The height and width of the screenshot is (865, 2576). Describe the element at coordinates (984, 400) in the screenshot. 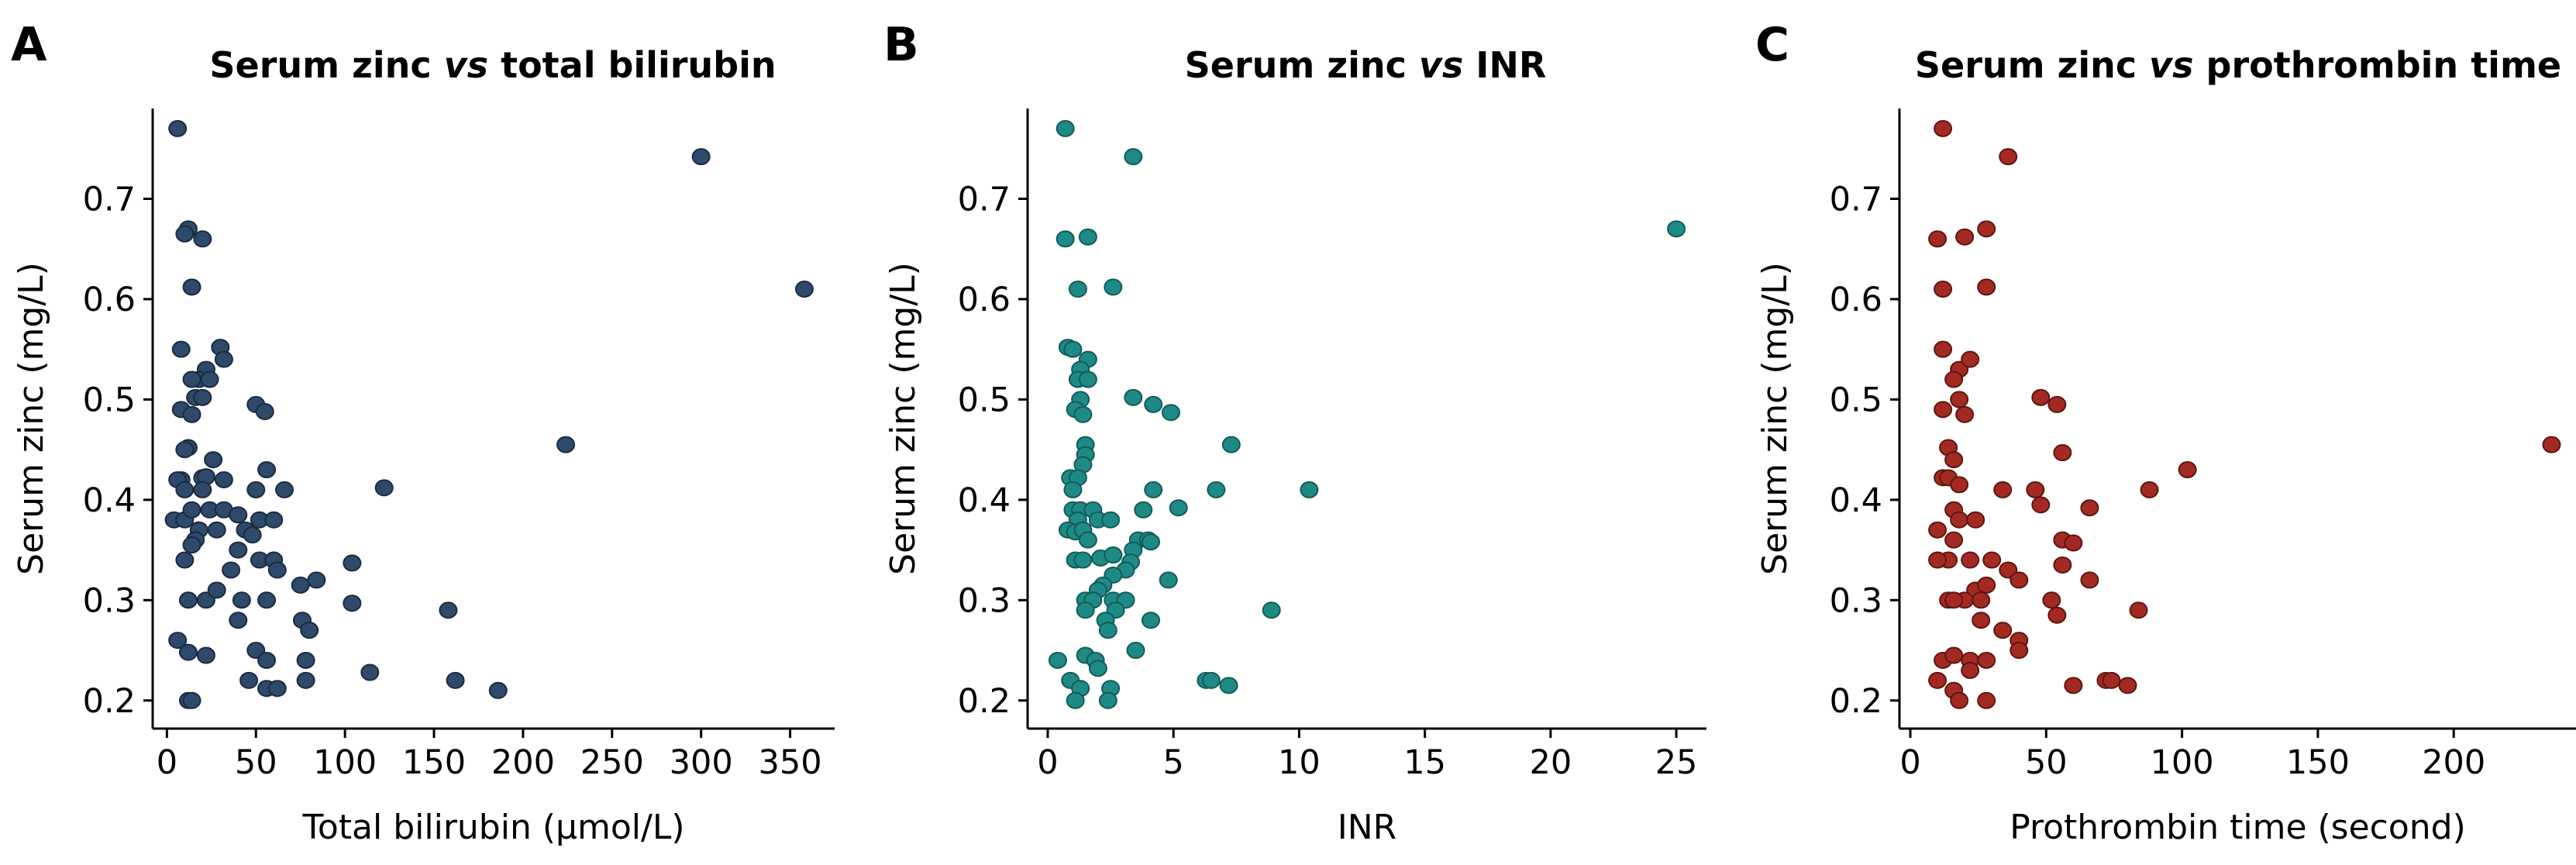

I see `y-tick-label: 0.5` at that location.